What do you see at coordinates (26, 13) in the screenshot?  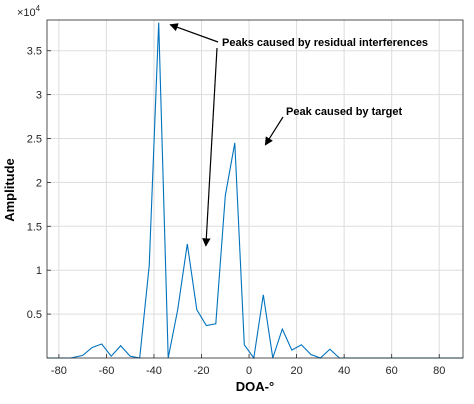 I see `y-exponent-base: ×10` at bounding box center [26, 13].